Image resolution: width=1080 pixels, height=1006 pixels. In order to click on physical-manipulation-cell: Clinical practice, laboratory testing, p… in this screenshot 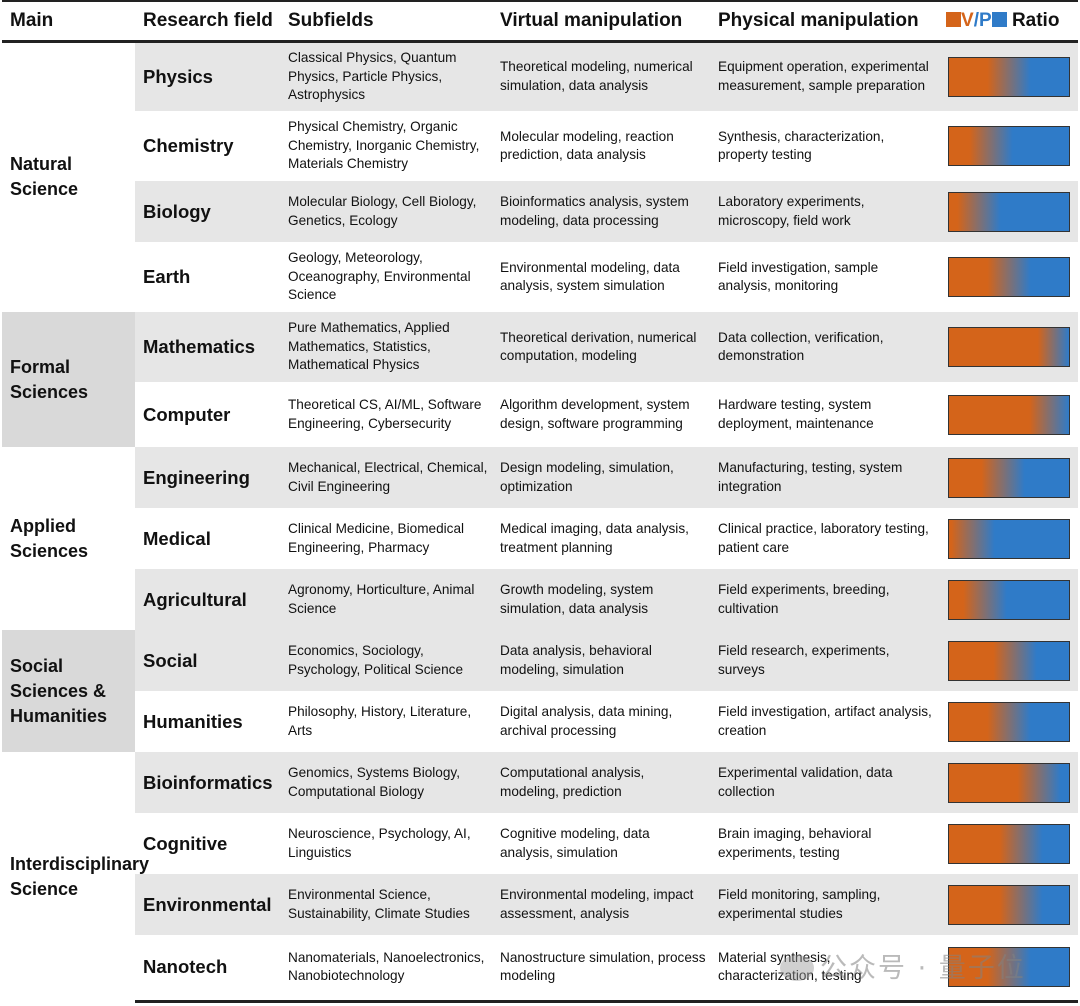, I will do `click(823, 538)`.